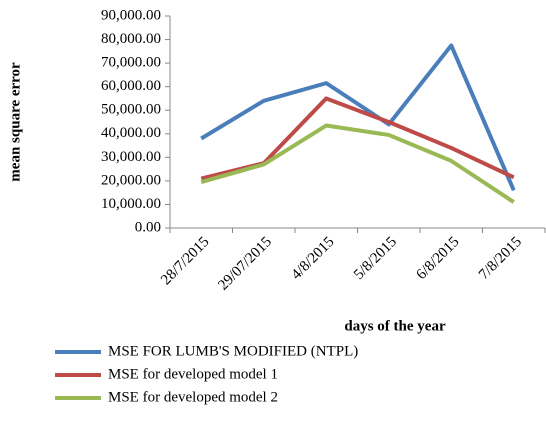 The width and height of the screenshot is (546, 428). Describe the element at coordinates (148, 227) in the screenshot. I see `y-tick-label: 0.00` at that location.